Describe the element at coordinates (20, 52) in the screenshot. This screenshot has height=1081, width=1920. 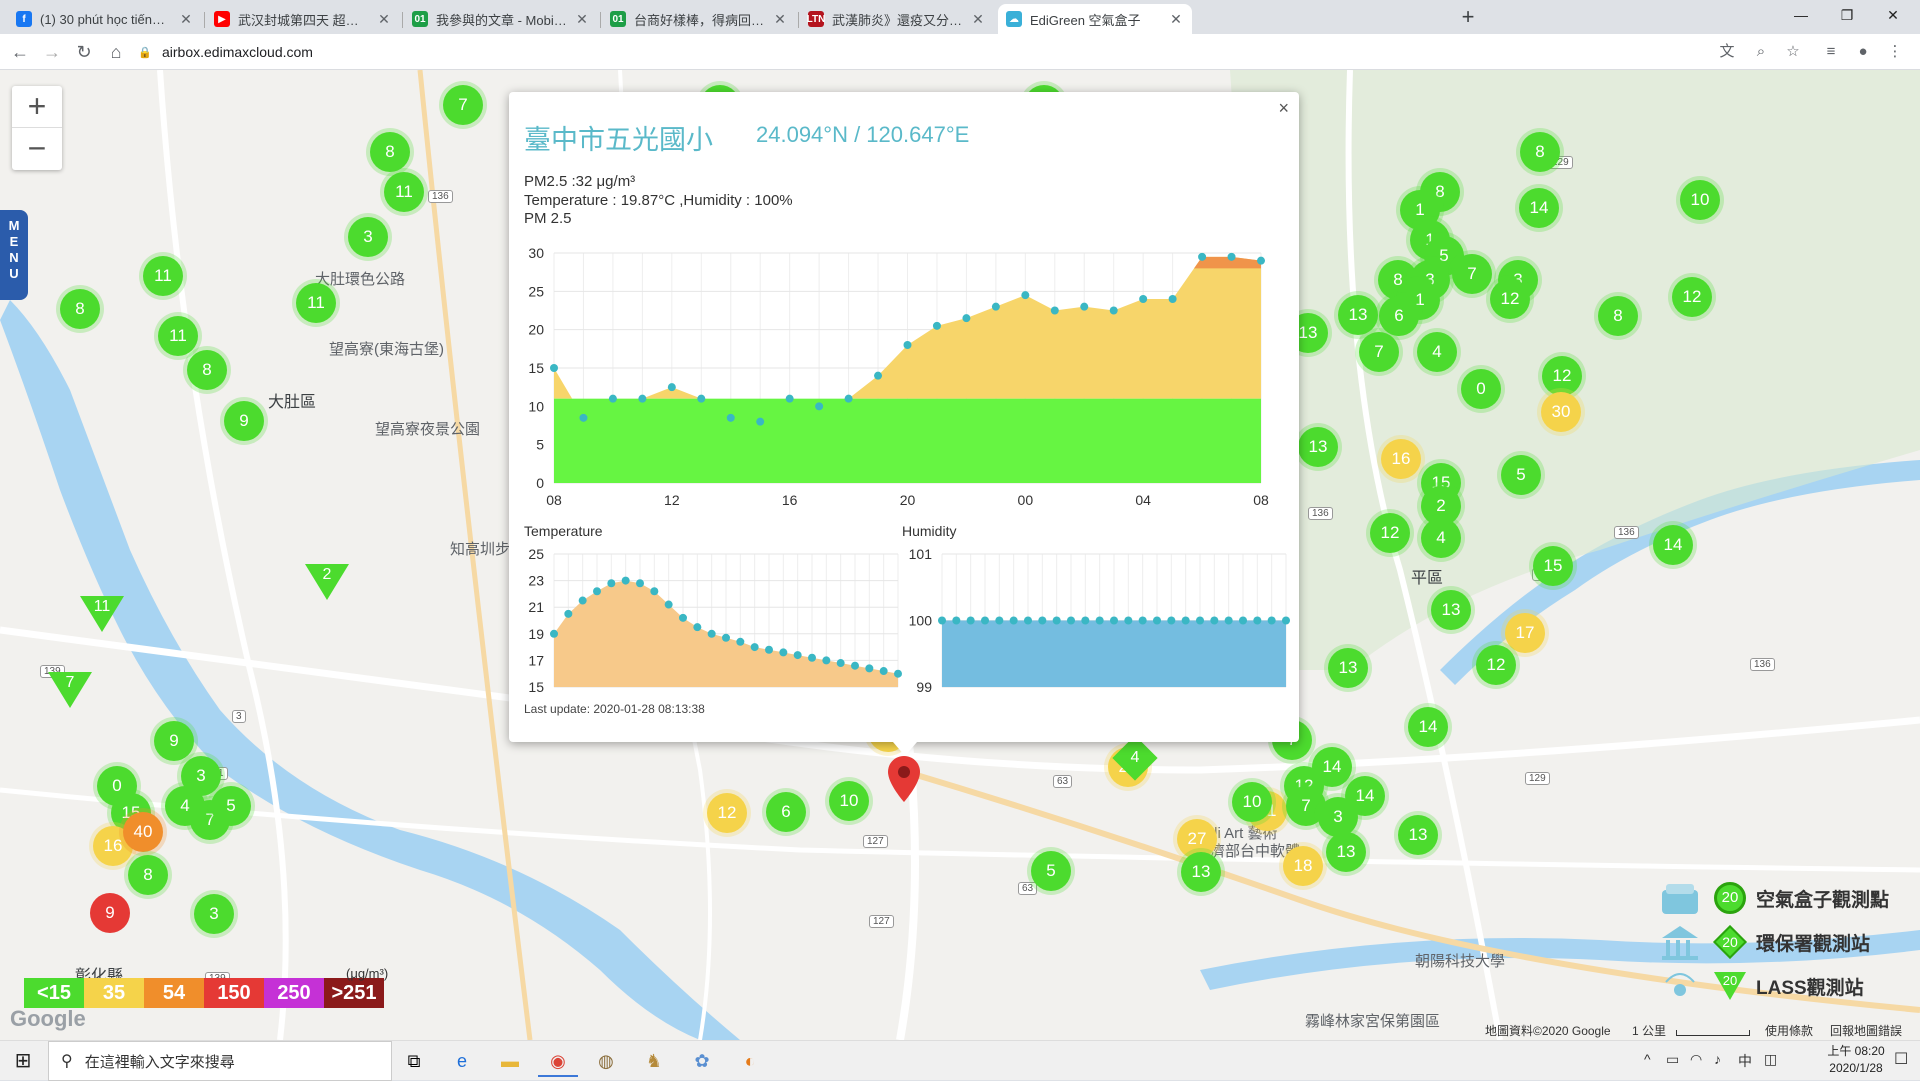
I see `back-icon: ←` at that location.